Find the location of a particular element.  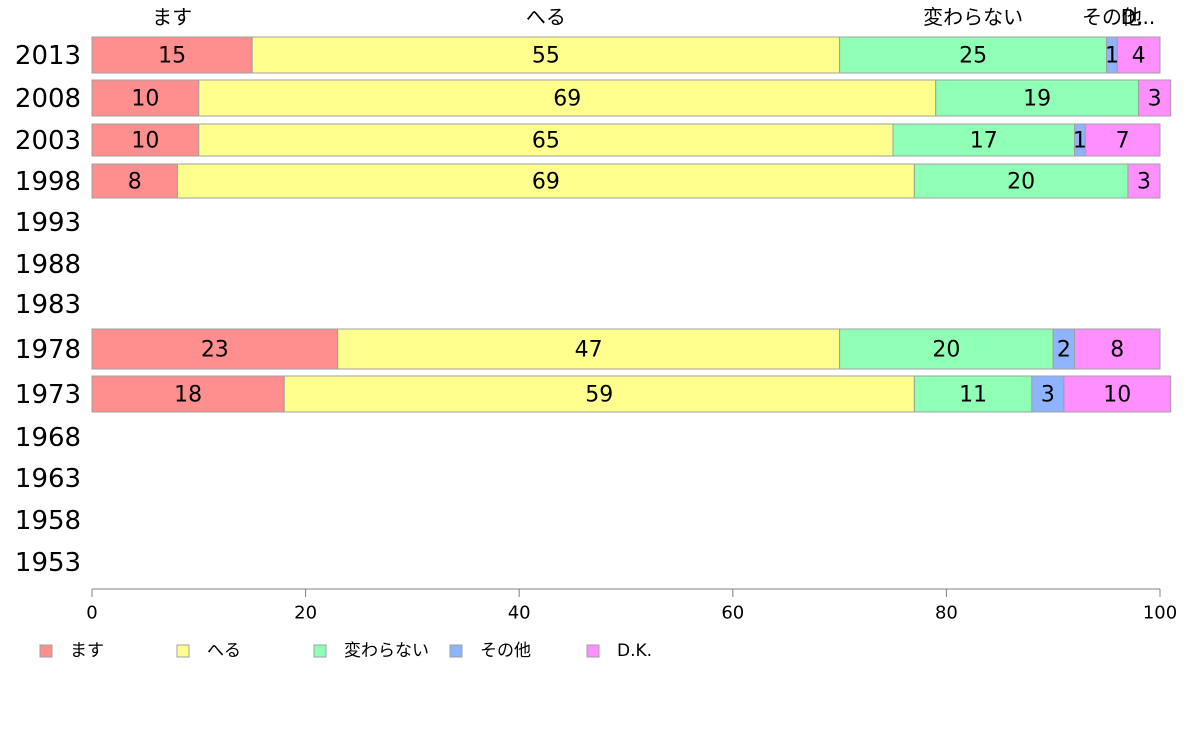

year-label: 2003 is located at coordinates (48, 141).